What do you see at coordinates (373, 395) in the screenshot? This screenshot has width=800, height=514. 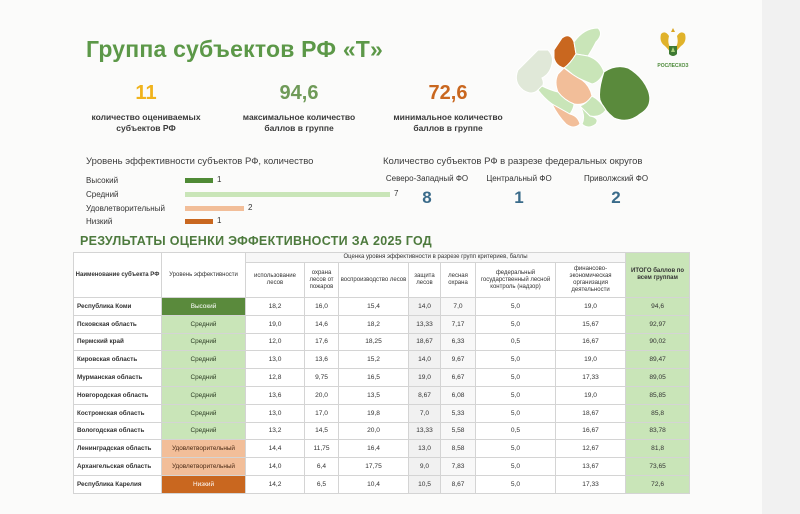 I see `score-cell: 13,5` at bounding box center [373, 395].